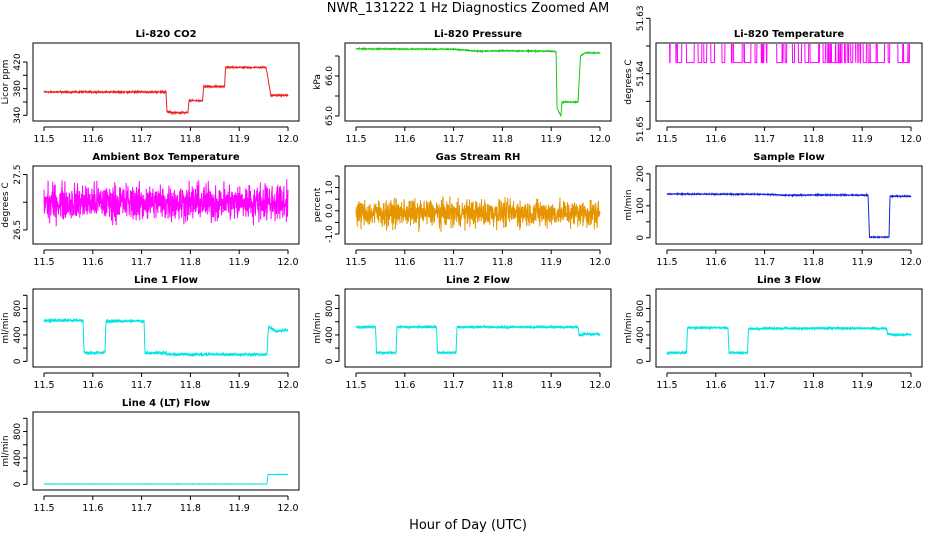 The width and height of the screenshot is (936, 540). Describe the element at coordinates (330, 76) in the screenshot. I see `y-tick-label: 66.0` at that location.